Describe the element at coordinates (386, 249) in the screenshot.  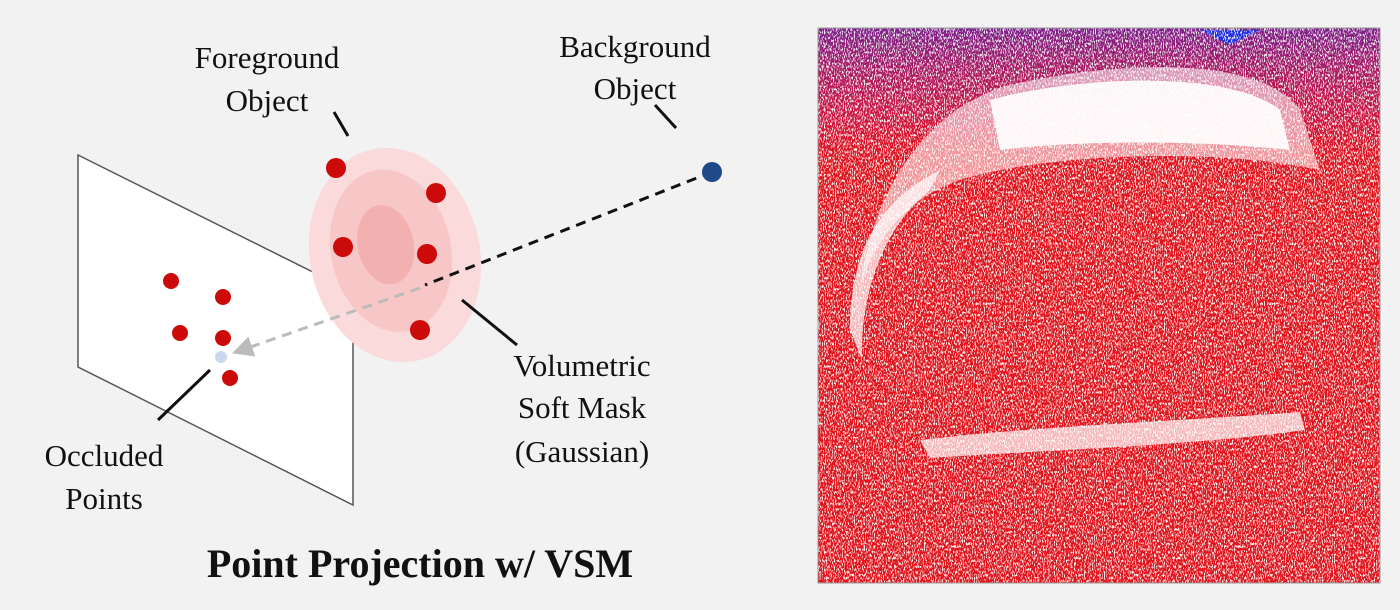
I see `foreground-points` at that location.